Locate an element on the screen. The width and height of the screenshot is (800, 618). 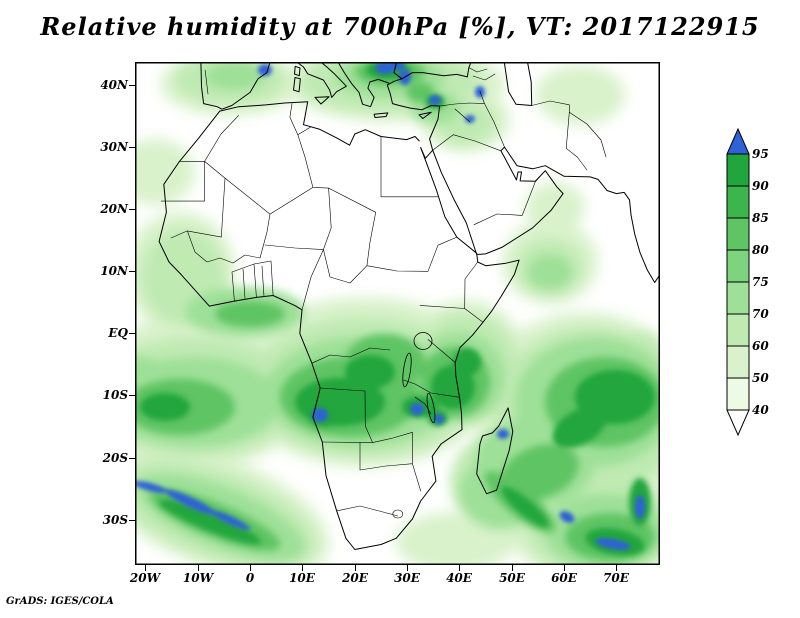
lat-tick-label: 40N is located at coordinates (114, 85).